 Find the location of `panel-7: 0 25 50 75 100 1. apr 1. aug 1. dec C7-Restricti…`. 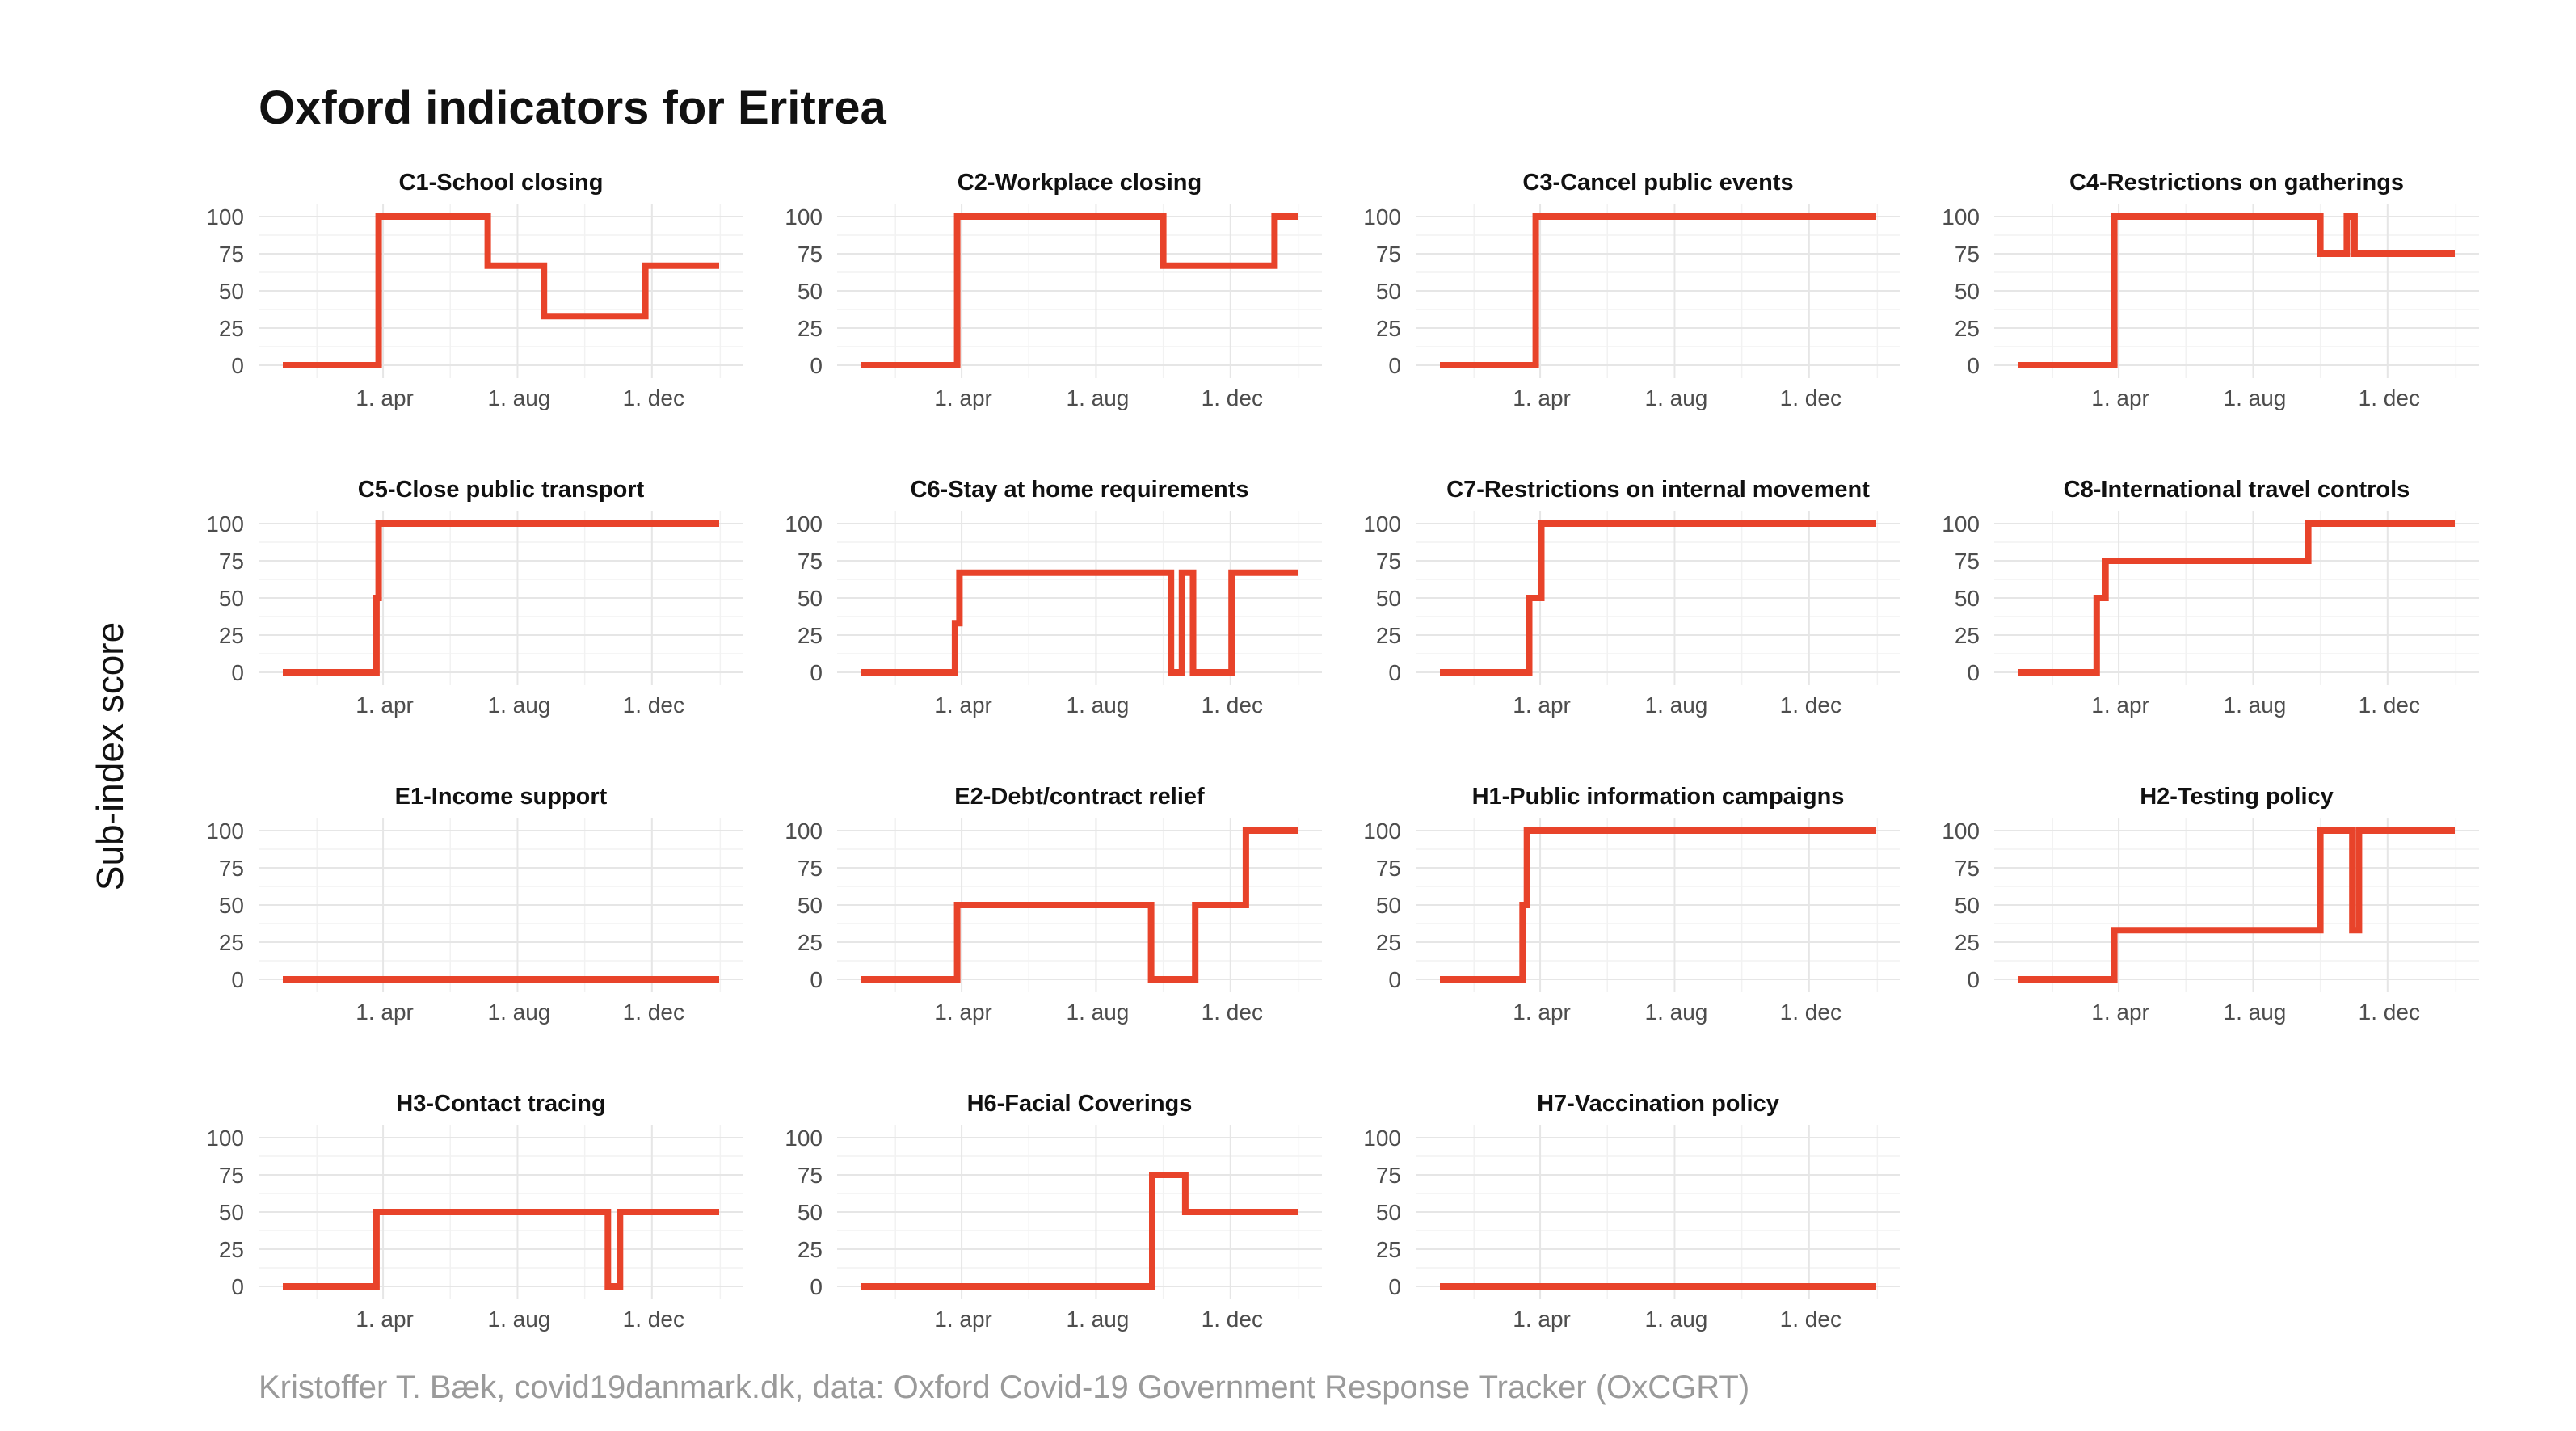

panel-7: 0 25 50 75 100 1. apr 1. aug 1. dec C7-Restricti… is located at coordinates (1631, 597).